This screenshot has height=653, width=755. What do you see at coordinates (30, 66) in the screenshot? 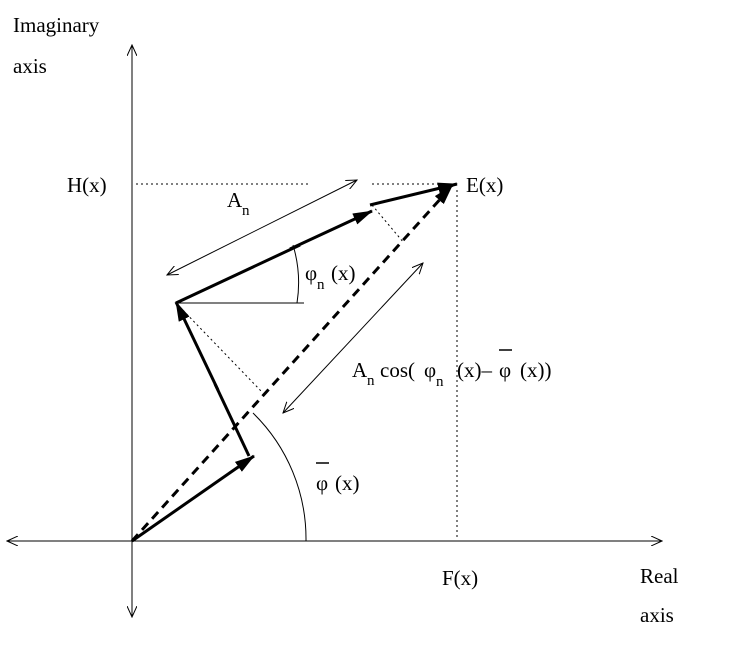
I see `y-axis-label-line2: axis` at bounding box center [30, 66].